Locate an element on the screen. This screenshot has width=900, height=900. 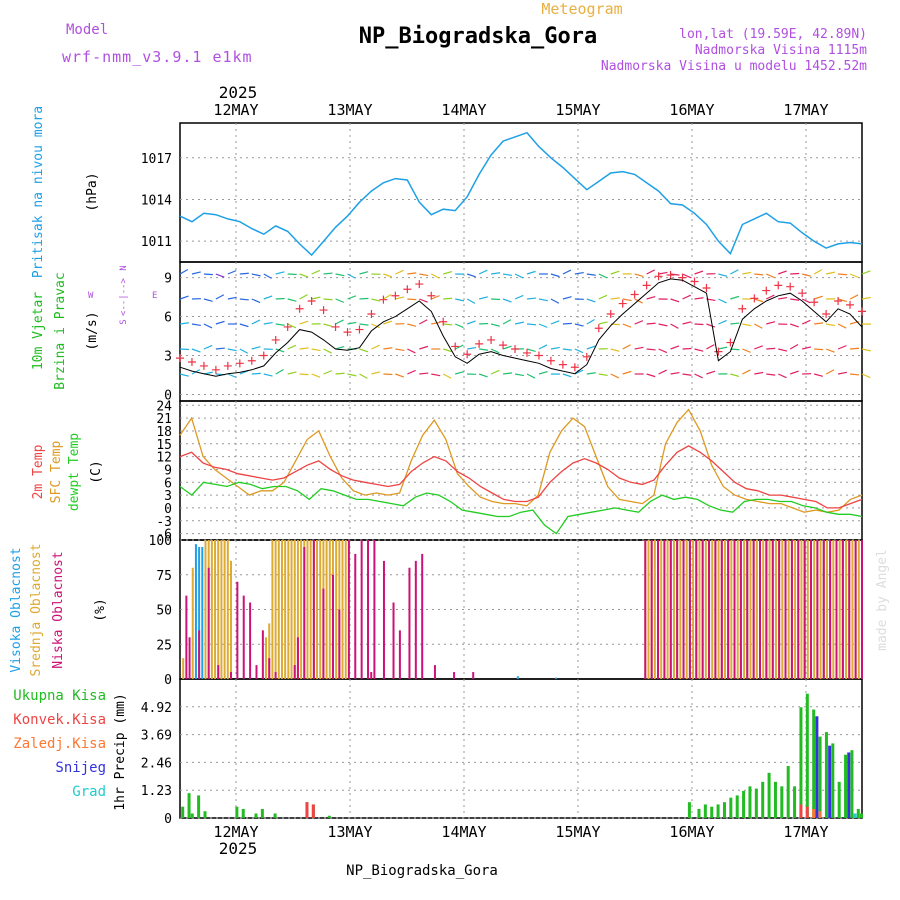
compass-e: E is located at coordinates (154, 296).